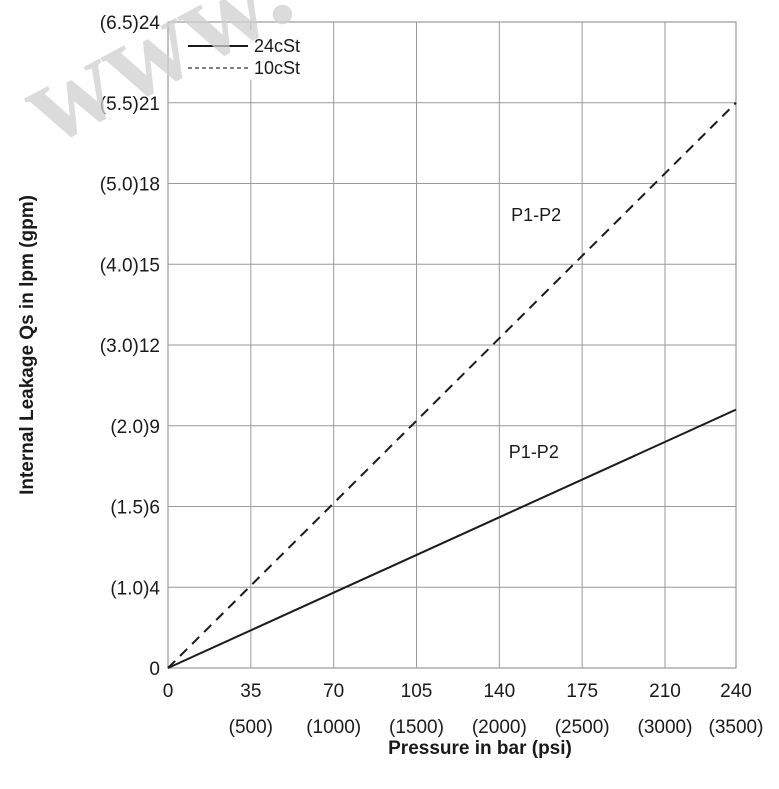  Describe the element at coordinates (499, 691) in the screenshot. I see `x-tick-label: 140` at that location.